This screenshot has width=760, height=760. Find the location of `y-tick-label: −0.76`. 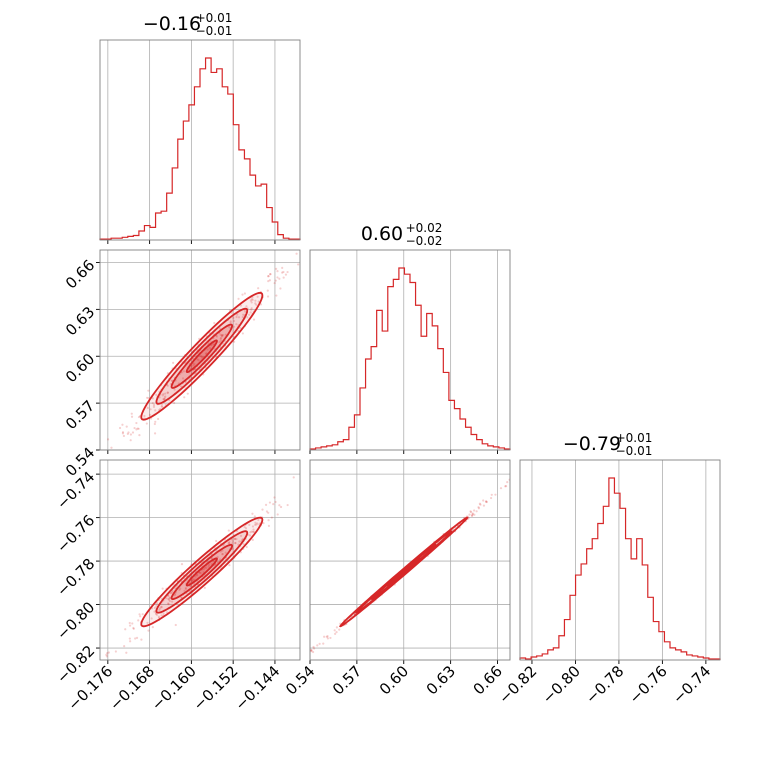

y-tick-label: −0.76 is located at coordinates (75, 533).